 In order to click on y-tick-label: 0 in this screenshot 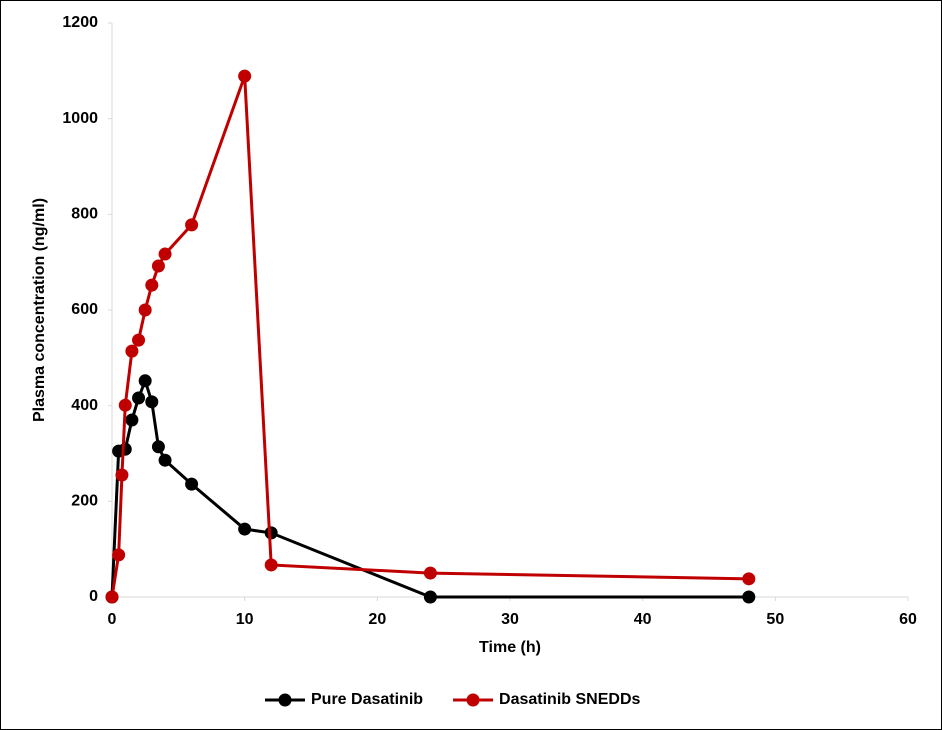, I will do `click(93, 596)`.